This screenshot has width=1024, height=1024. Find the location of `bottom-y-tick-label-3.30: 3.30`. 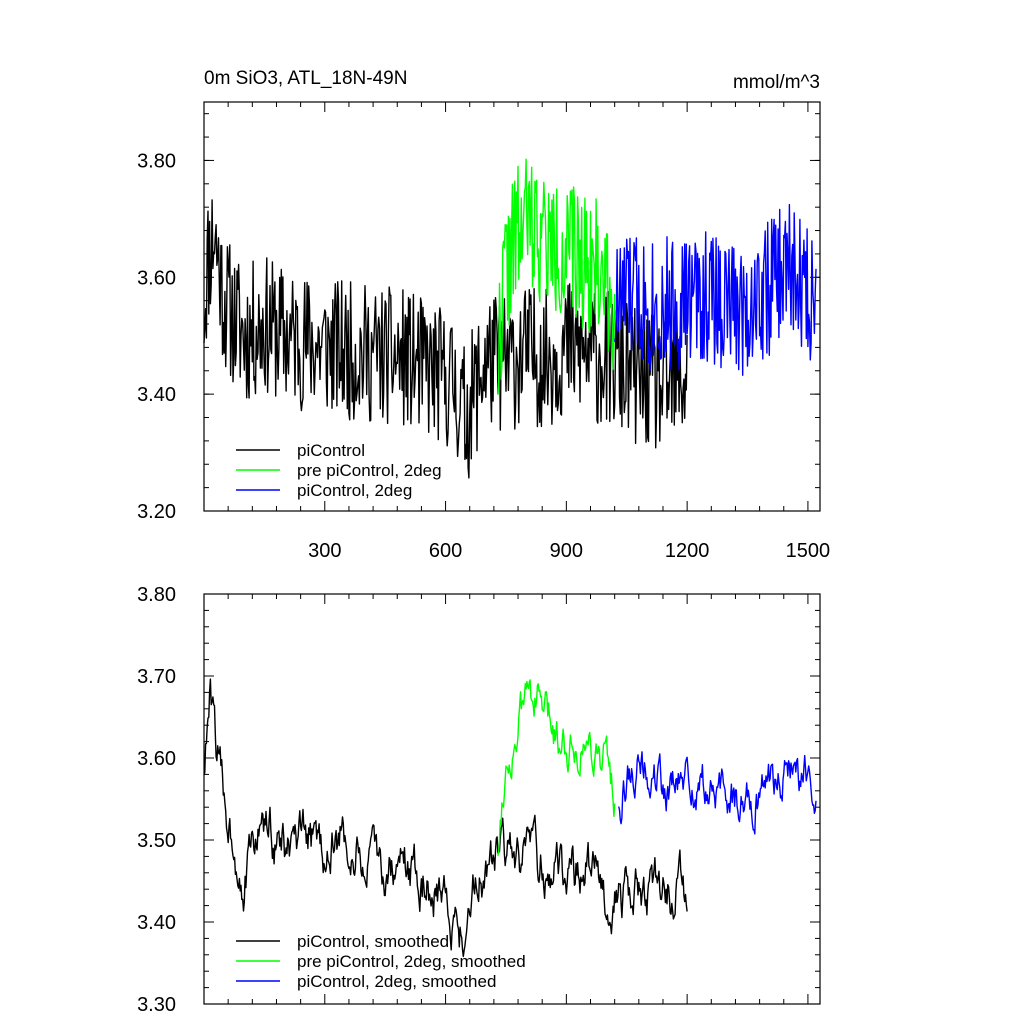

bottom-y-tick-label-3.30: 3.30 is located at coordinates (156, 1005).